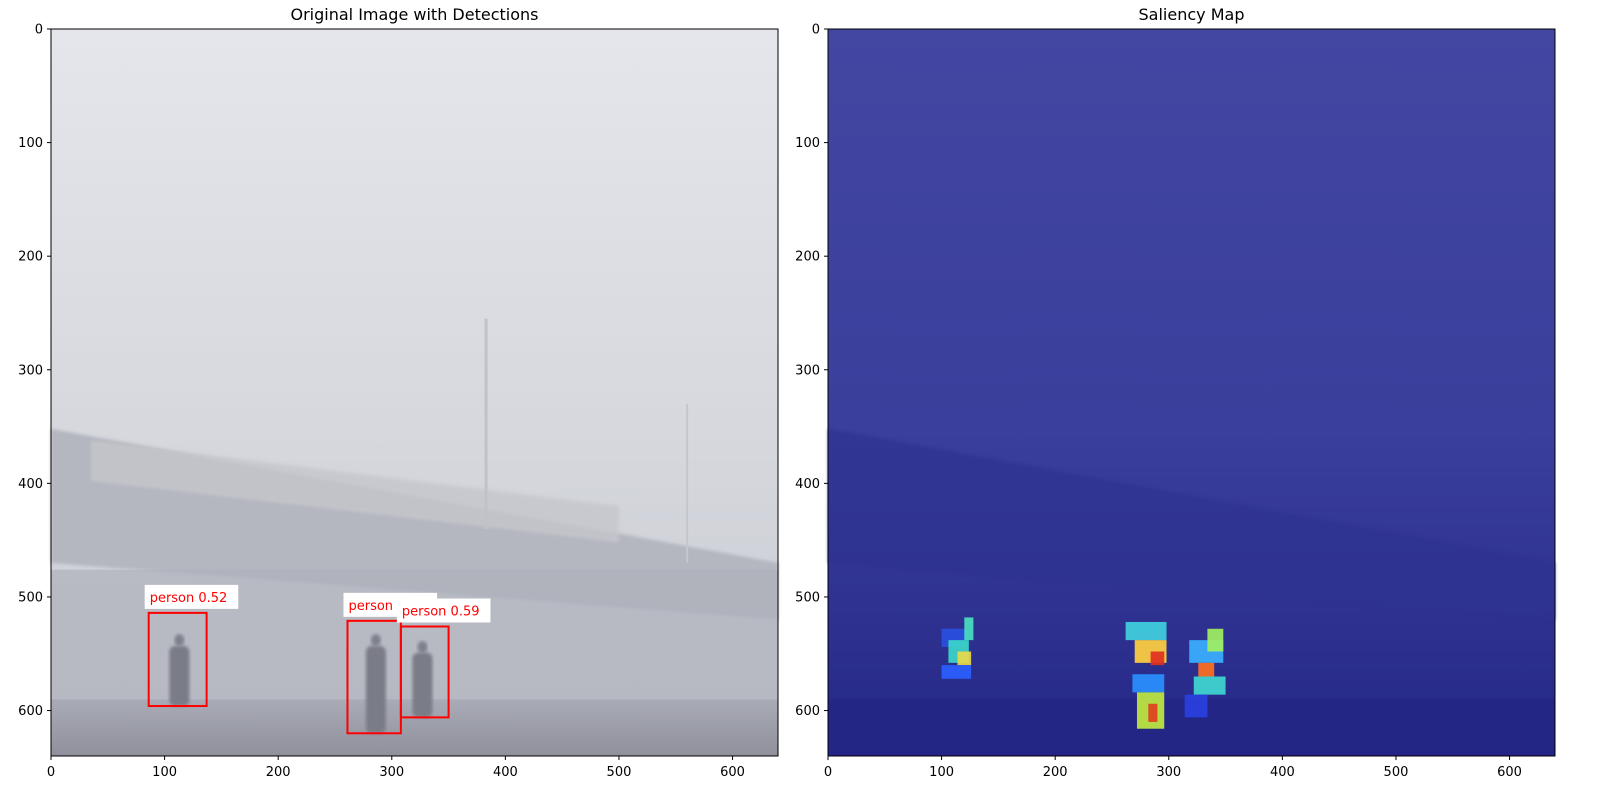 The width and height of the screenshot is (1600, 800). What do you see at coordinates (1192, 14) in the screenshot?
I see `panel-title: Saliency Map` at bounding box center [1192, 14].